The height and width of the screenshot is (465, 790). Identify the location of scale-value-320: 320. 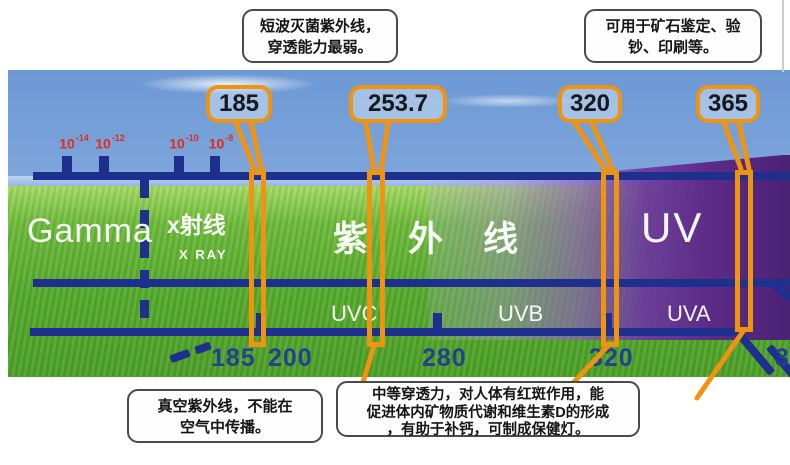
(611, 358).